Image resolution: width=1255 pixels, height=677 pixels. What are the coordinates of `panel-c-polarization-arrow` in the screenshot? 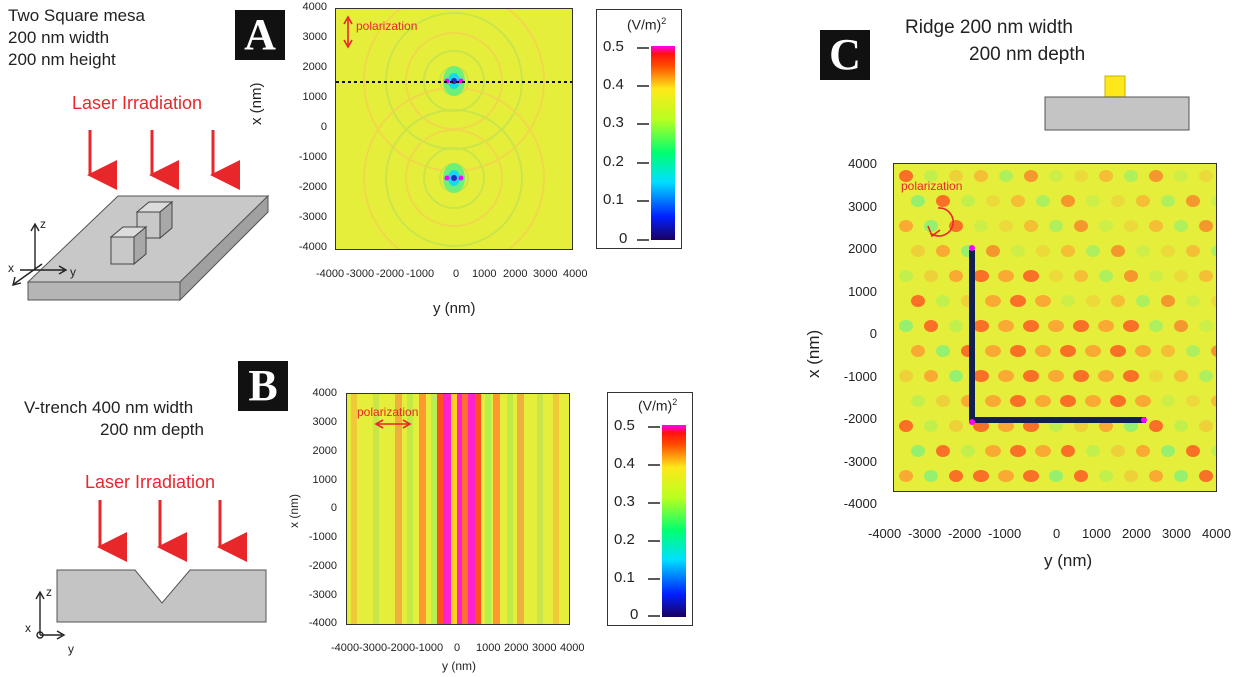 It's located at (940, 222).